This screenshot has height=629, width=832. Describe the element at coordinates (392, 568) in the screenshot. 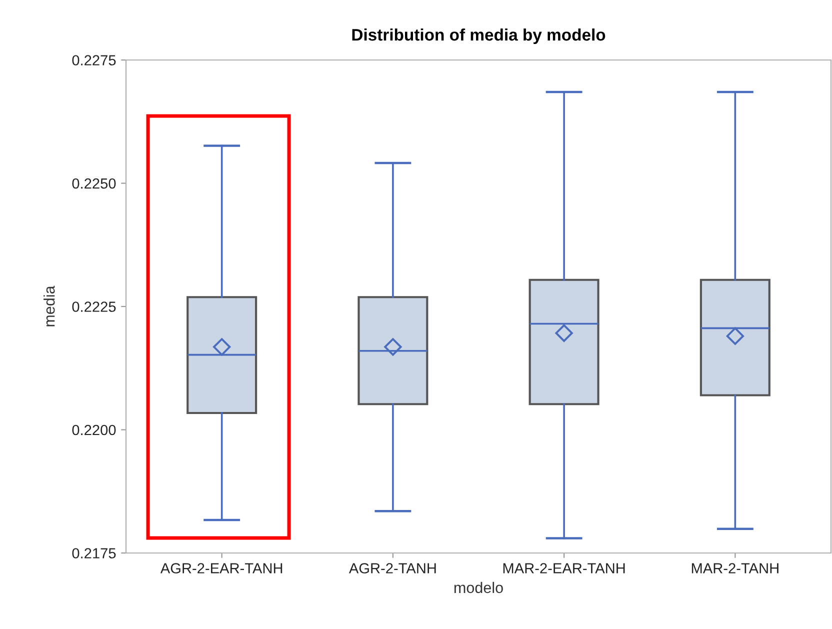

I see `x-tick-label: AGR-2-TANH` at that location.